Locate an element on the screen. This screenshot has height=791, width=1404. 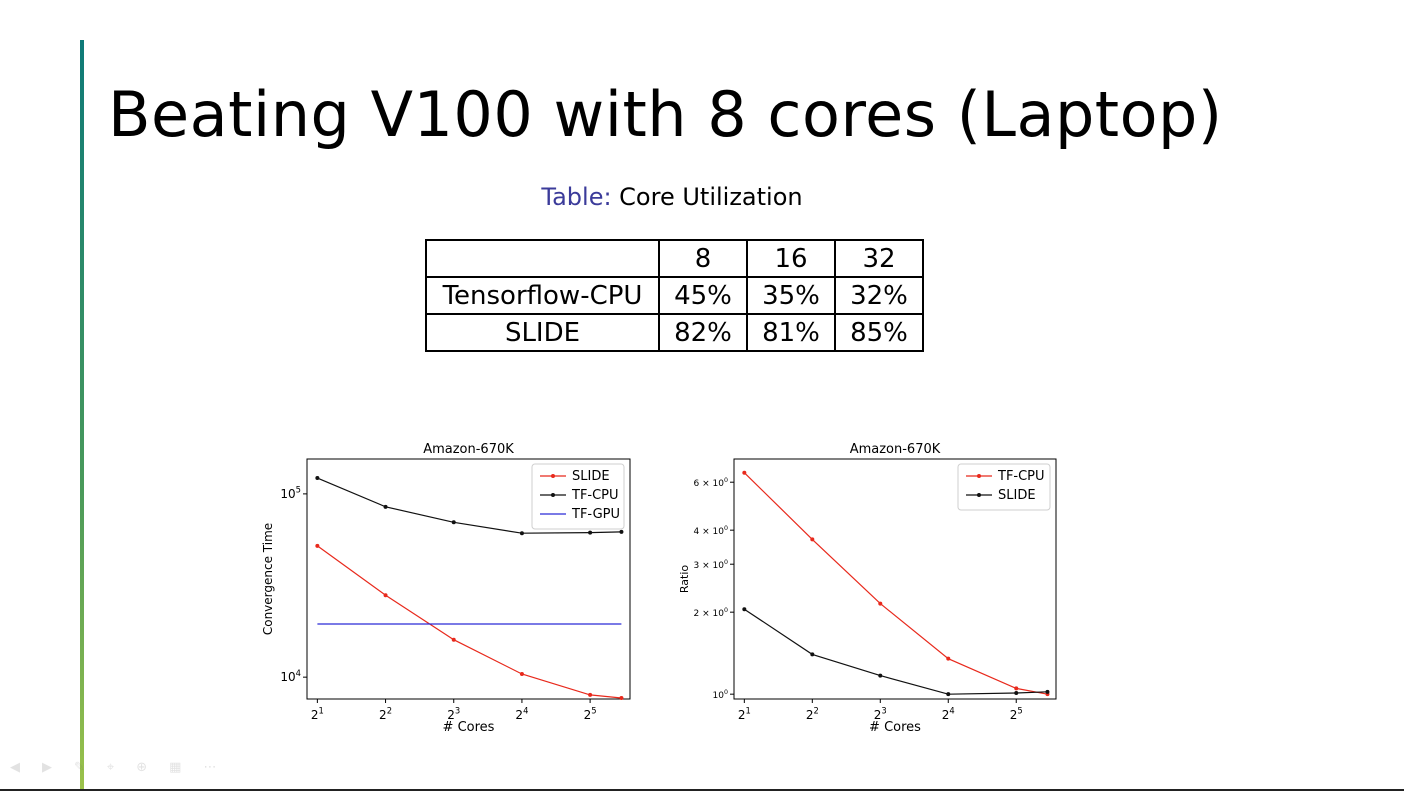
slide-title: Beating V100 with 8 cores (Laptop) is located at coordinates (665, 114).